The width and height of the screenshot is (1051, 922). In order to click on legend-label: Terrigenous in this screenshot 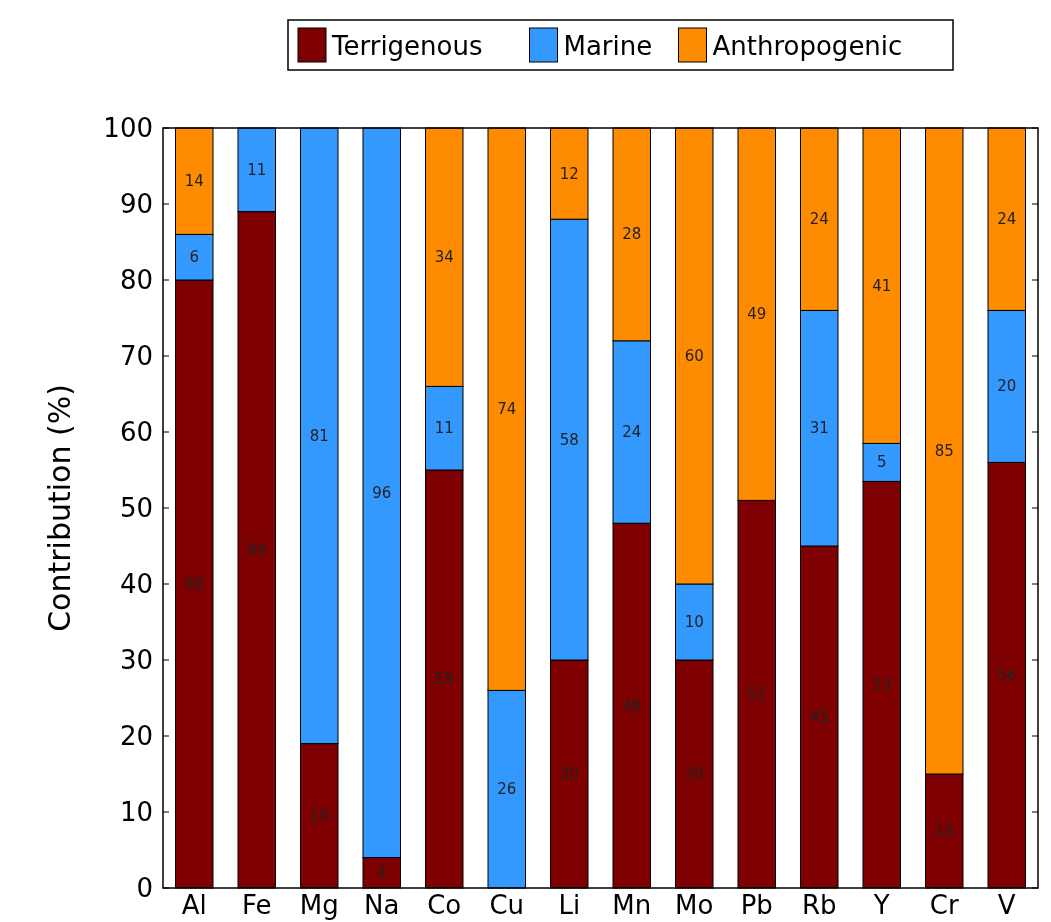, I will do `click(407, 46)`.